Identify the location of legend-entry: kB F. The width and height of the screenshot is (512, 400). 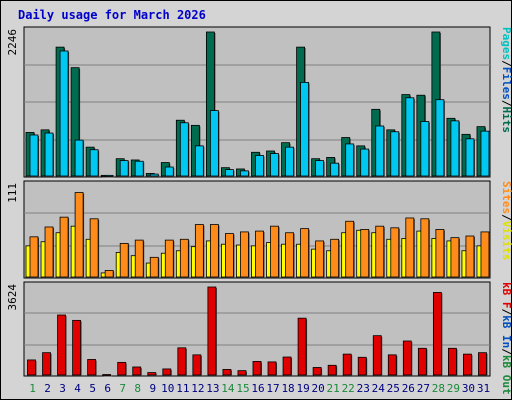
(506, 295).